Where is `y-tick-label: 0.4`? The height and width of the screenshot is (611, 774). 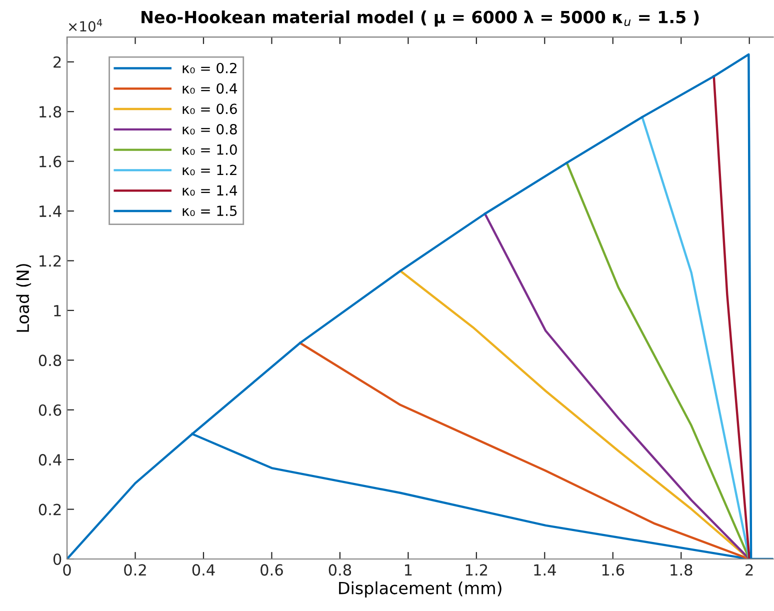
y-tick-label: 0.4 is located at coordinates (50, 460).